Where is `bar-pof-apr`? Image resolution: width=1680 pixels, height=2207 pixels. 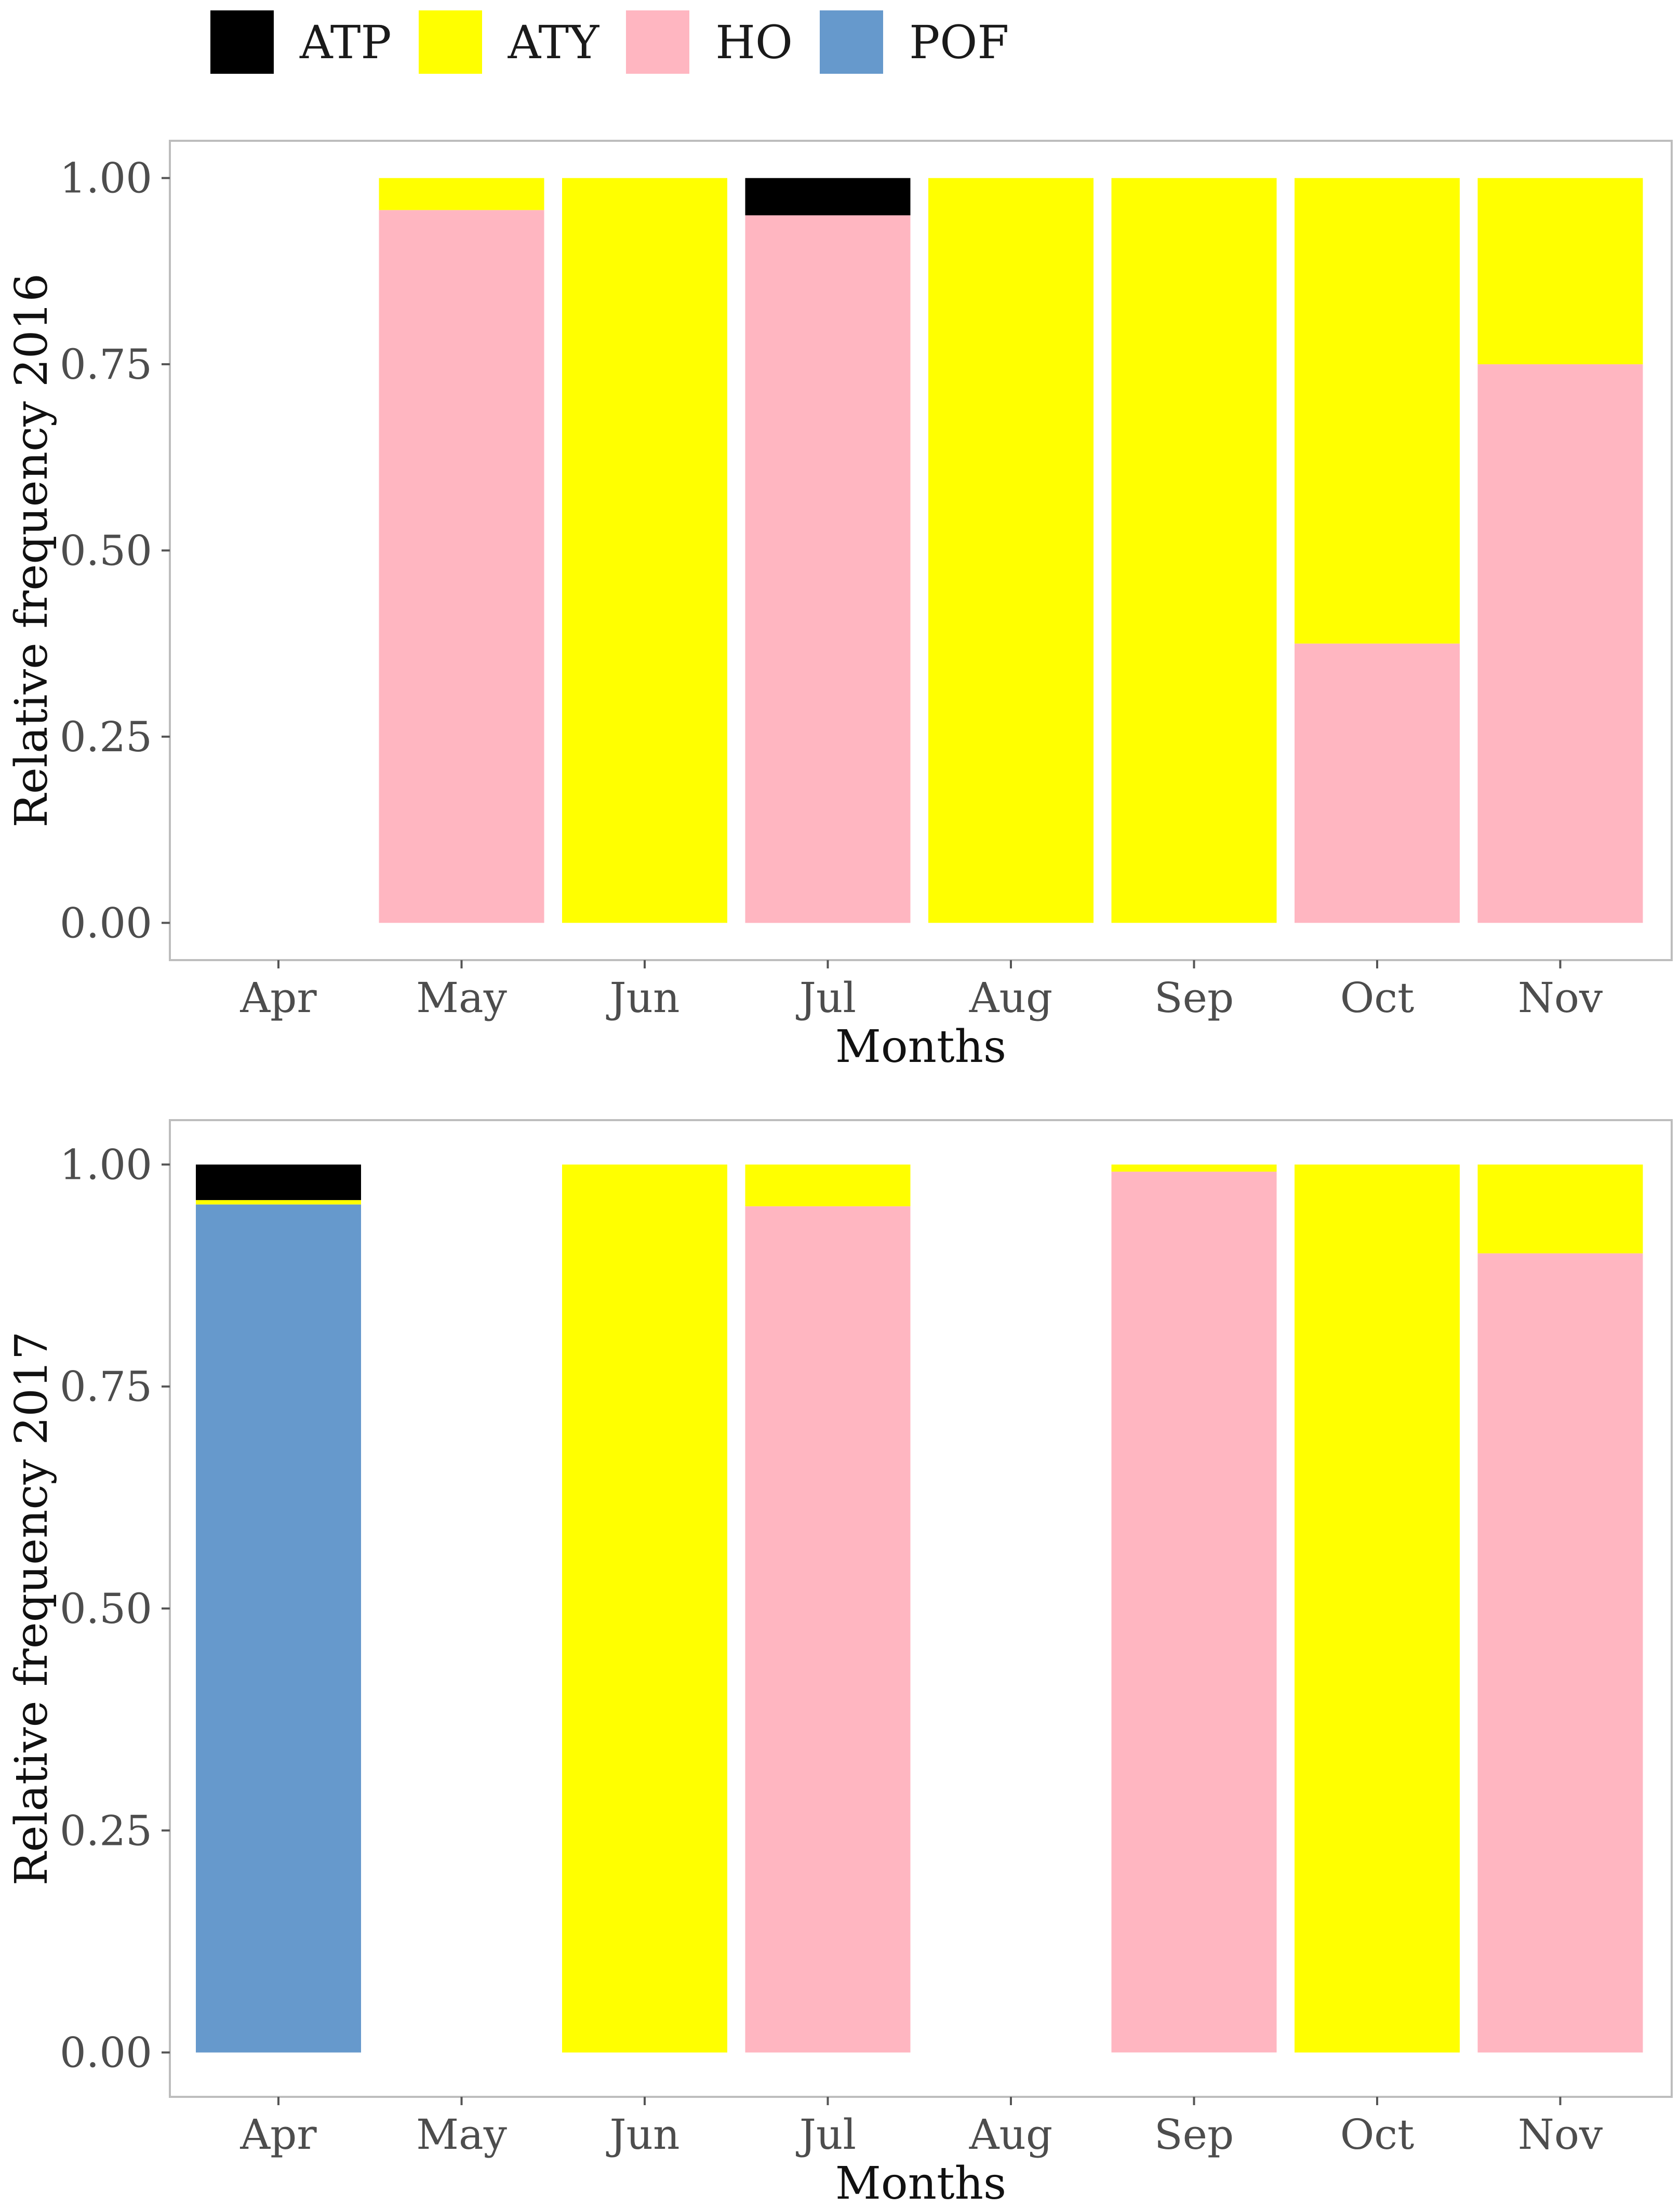 bar-pof-apr is located at coordinates (278, 1628).